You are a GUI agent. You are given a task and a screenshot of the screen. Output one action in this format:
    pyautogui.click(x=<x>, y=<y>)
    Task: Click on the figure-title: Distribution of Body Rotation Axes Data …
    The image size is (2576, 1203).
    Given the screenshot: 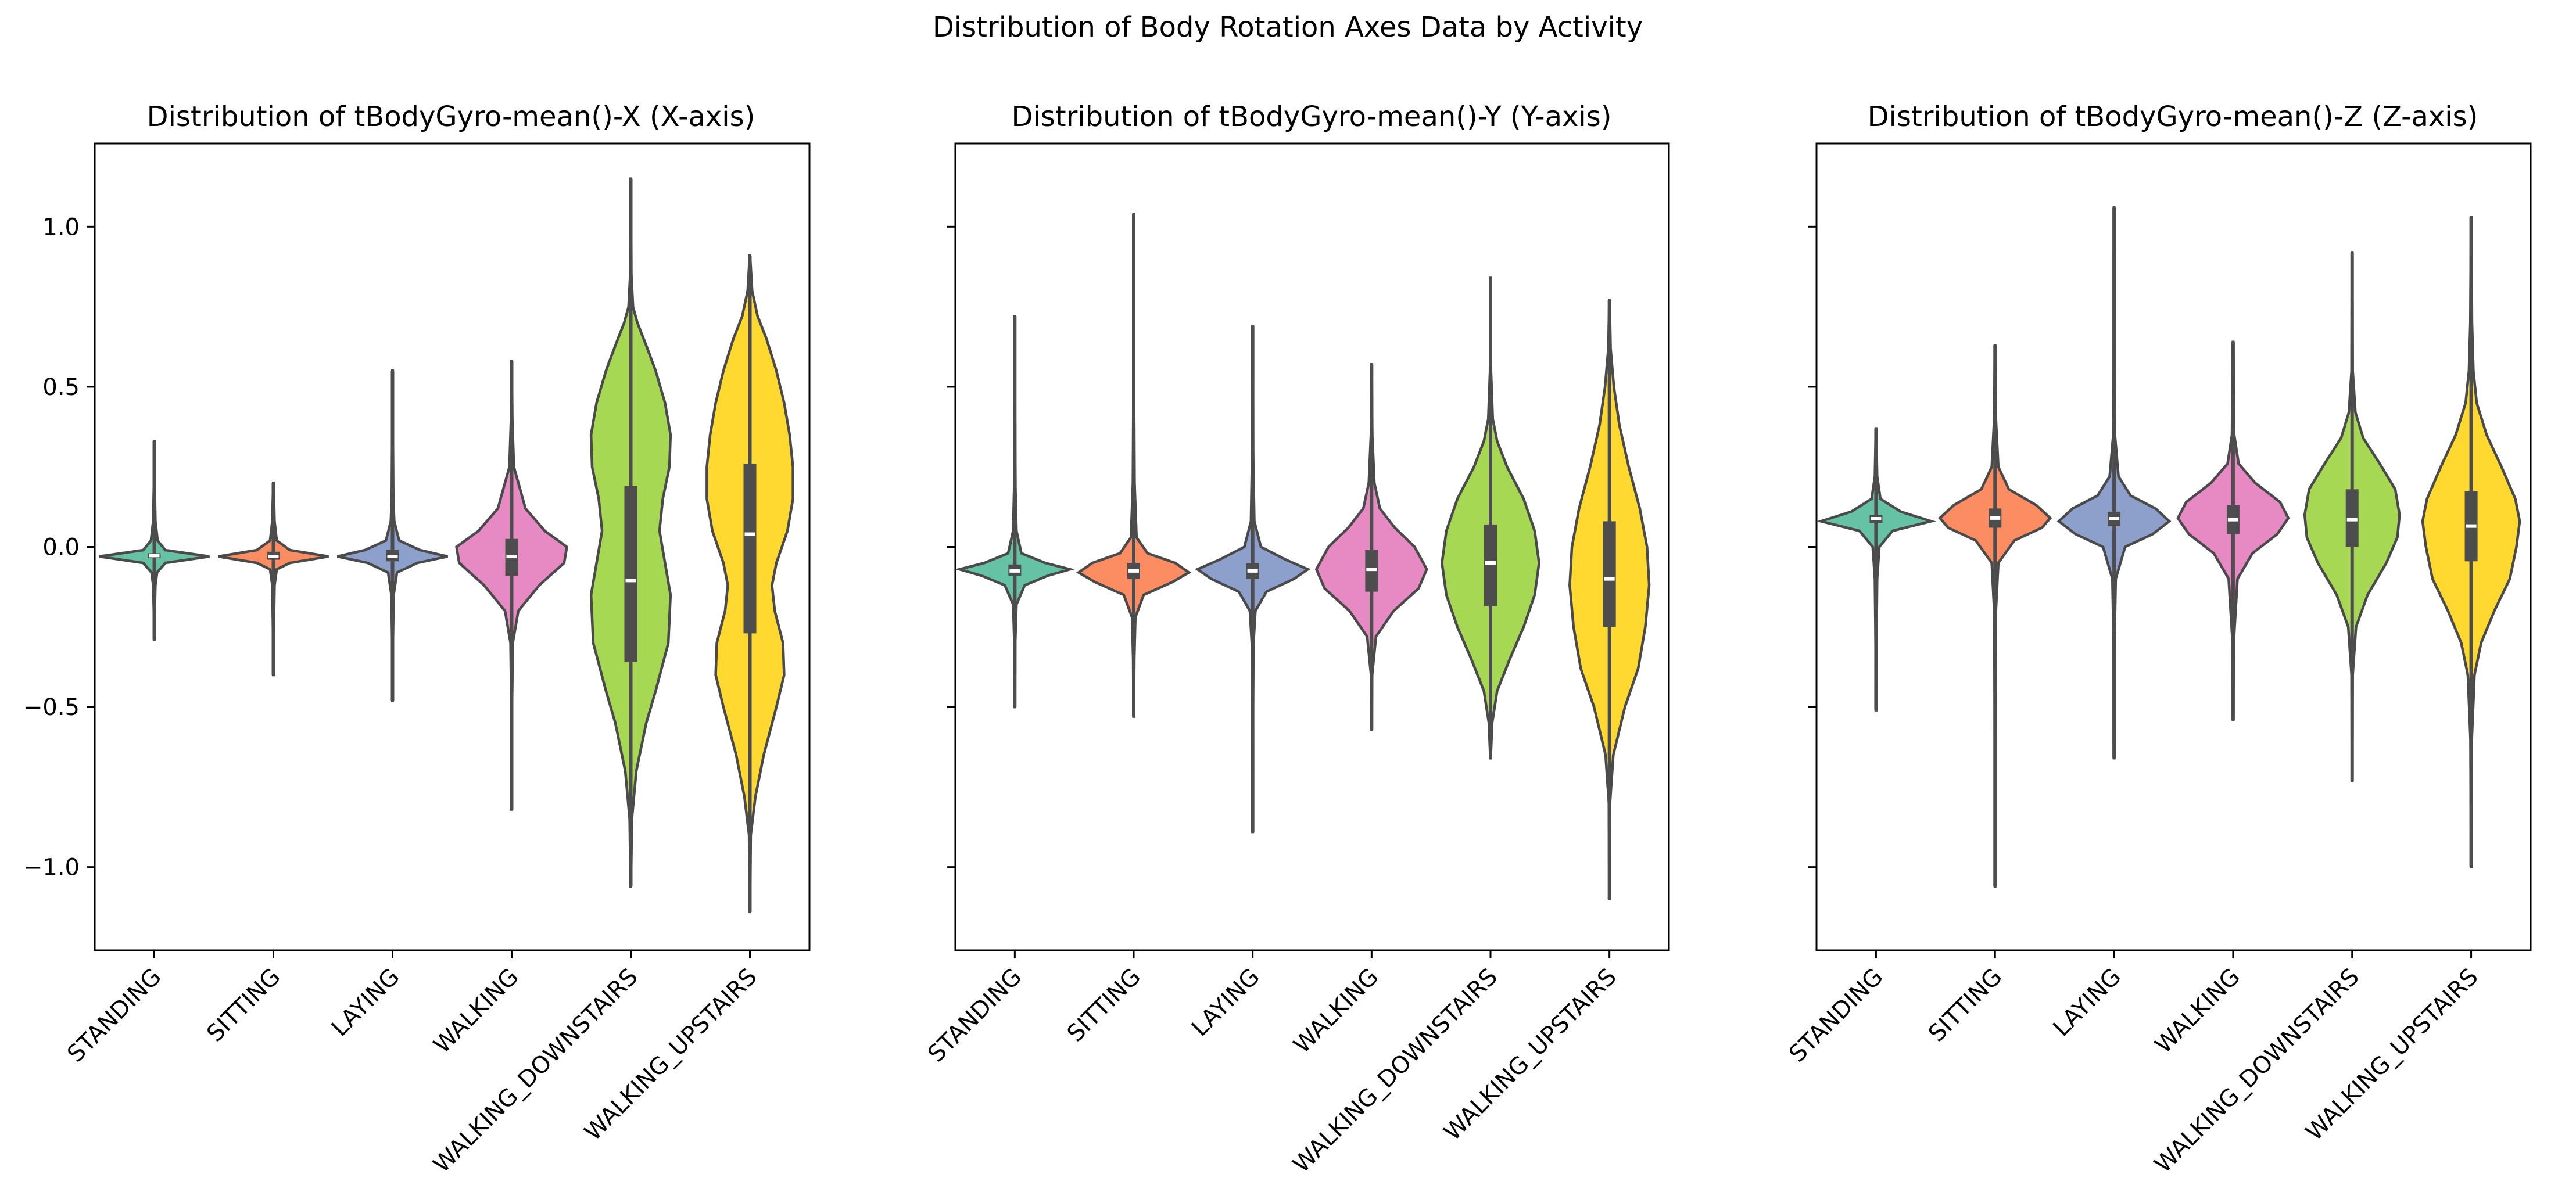 What is the action you would take?
    pyautogui.click(x=1288, y=27)
    